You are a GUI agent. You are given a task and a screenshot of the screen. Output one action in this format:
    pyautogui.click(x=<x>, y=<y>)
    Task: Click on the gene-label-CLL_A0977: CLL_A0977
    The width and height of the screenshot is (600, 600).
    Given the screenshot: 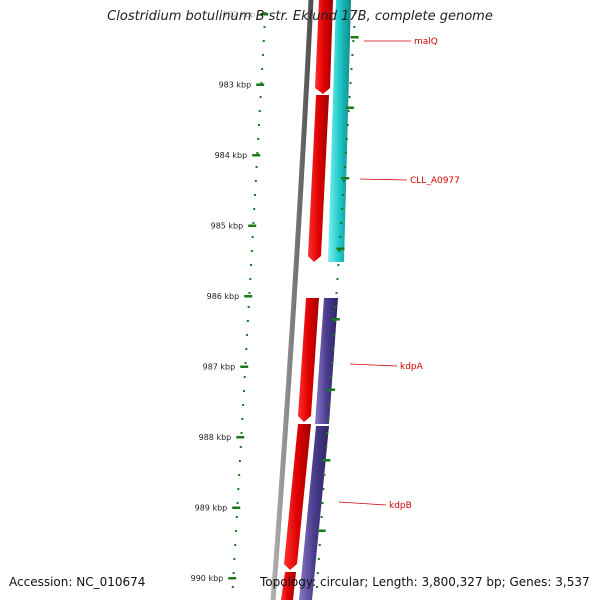 What is the action you would take?
    pyautogui.click(x=409, y=181)
    